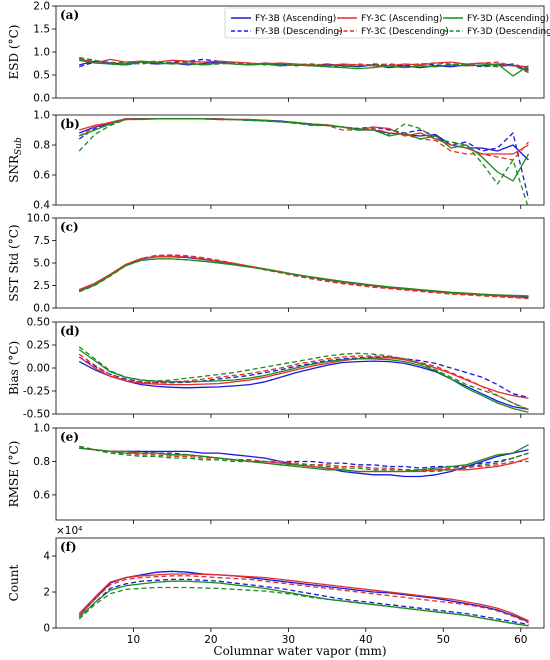 This screenshot has width=550, height=660. Describe the element at coordinates (69, 531) in the screenshot. I see `axis-multiplier: ×10⁴` at that location.